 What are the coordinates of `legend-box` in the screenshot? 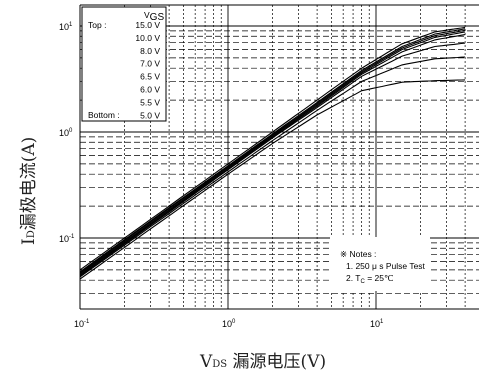 It's located at (124, 64).